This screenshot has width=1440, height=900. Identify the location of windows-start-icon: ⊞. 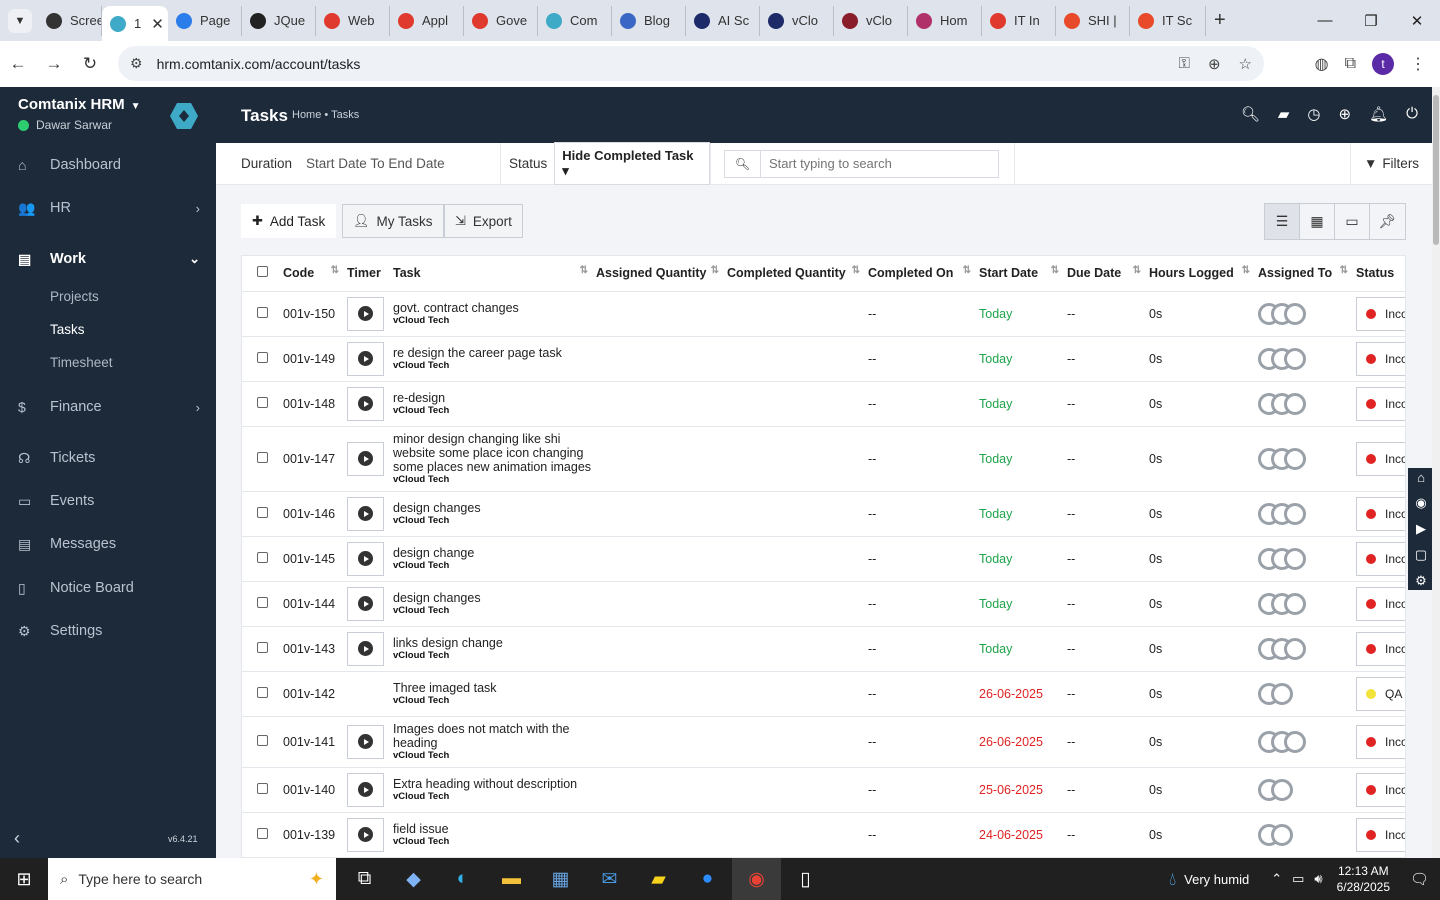
(24, 878).